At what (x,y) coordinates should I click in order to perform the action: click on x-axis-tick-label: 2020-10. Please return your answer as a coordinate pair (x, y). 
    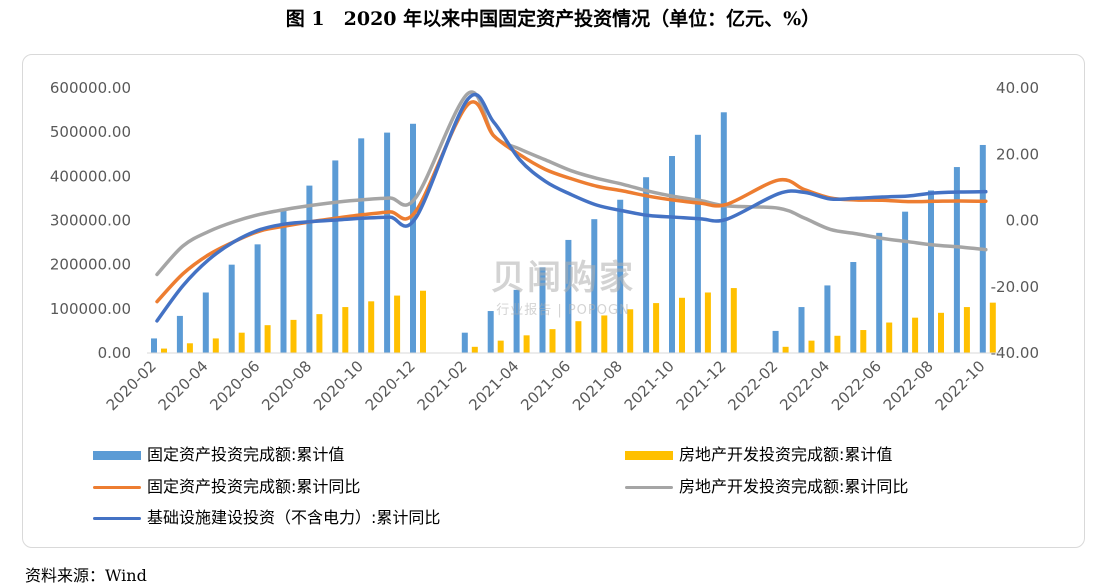
    Looking at the image, I should click on (338, 385).